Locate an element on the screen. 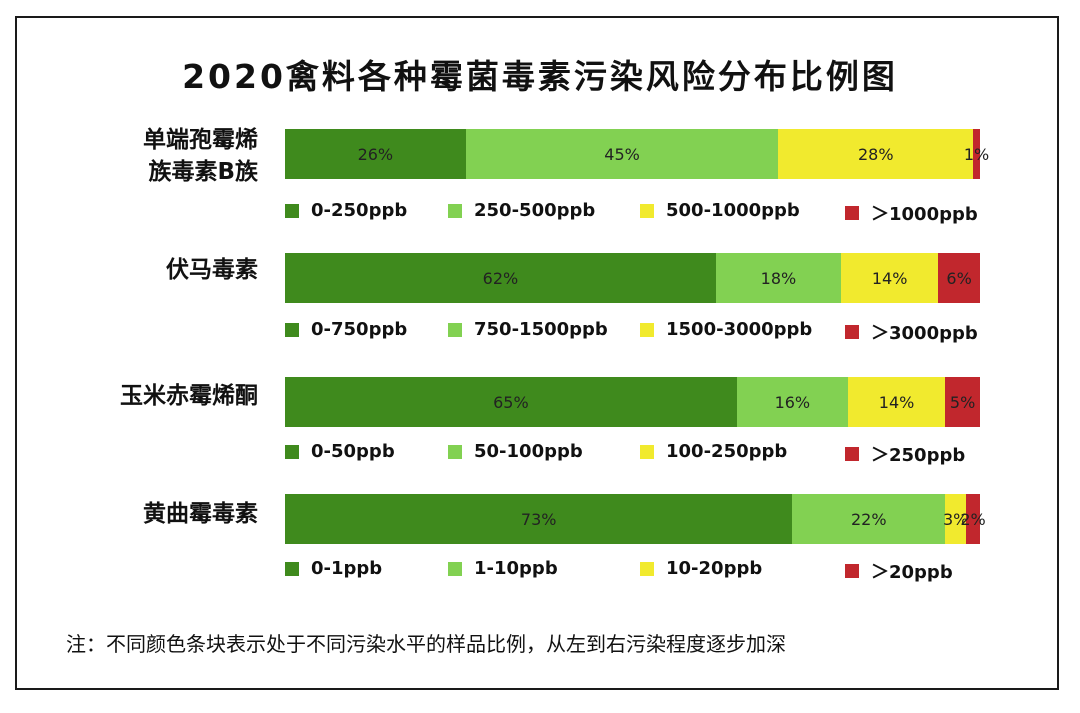 This screenshot has height=713, width=1080. legend-label: 0-250ppb is located at coordinates (359, 210).